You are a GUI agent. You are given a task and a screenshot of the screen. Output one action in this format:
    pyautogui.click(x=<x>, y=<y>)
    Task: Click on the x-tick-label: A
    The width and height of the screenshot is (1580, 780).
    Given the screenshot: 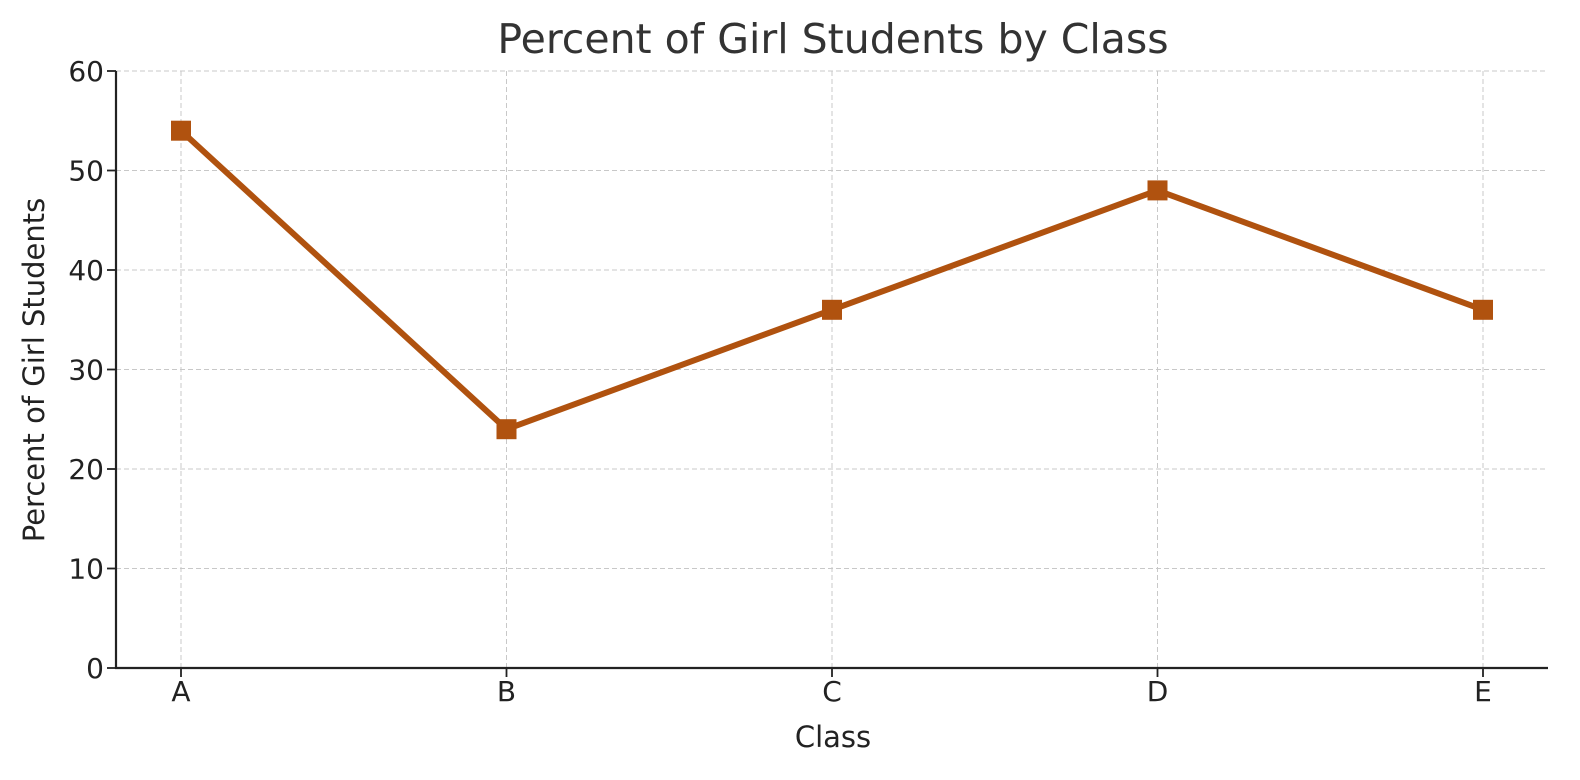 What is the action you would take?
    pyautogui.click(x=180, y=691)
    